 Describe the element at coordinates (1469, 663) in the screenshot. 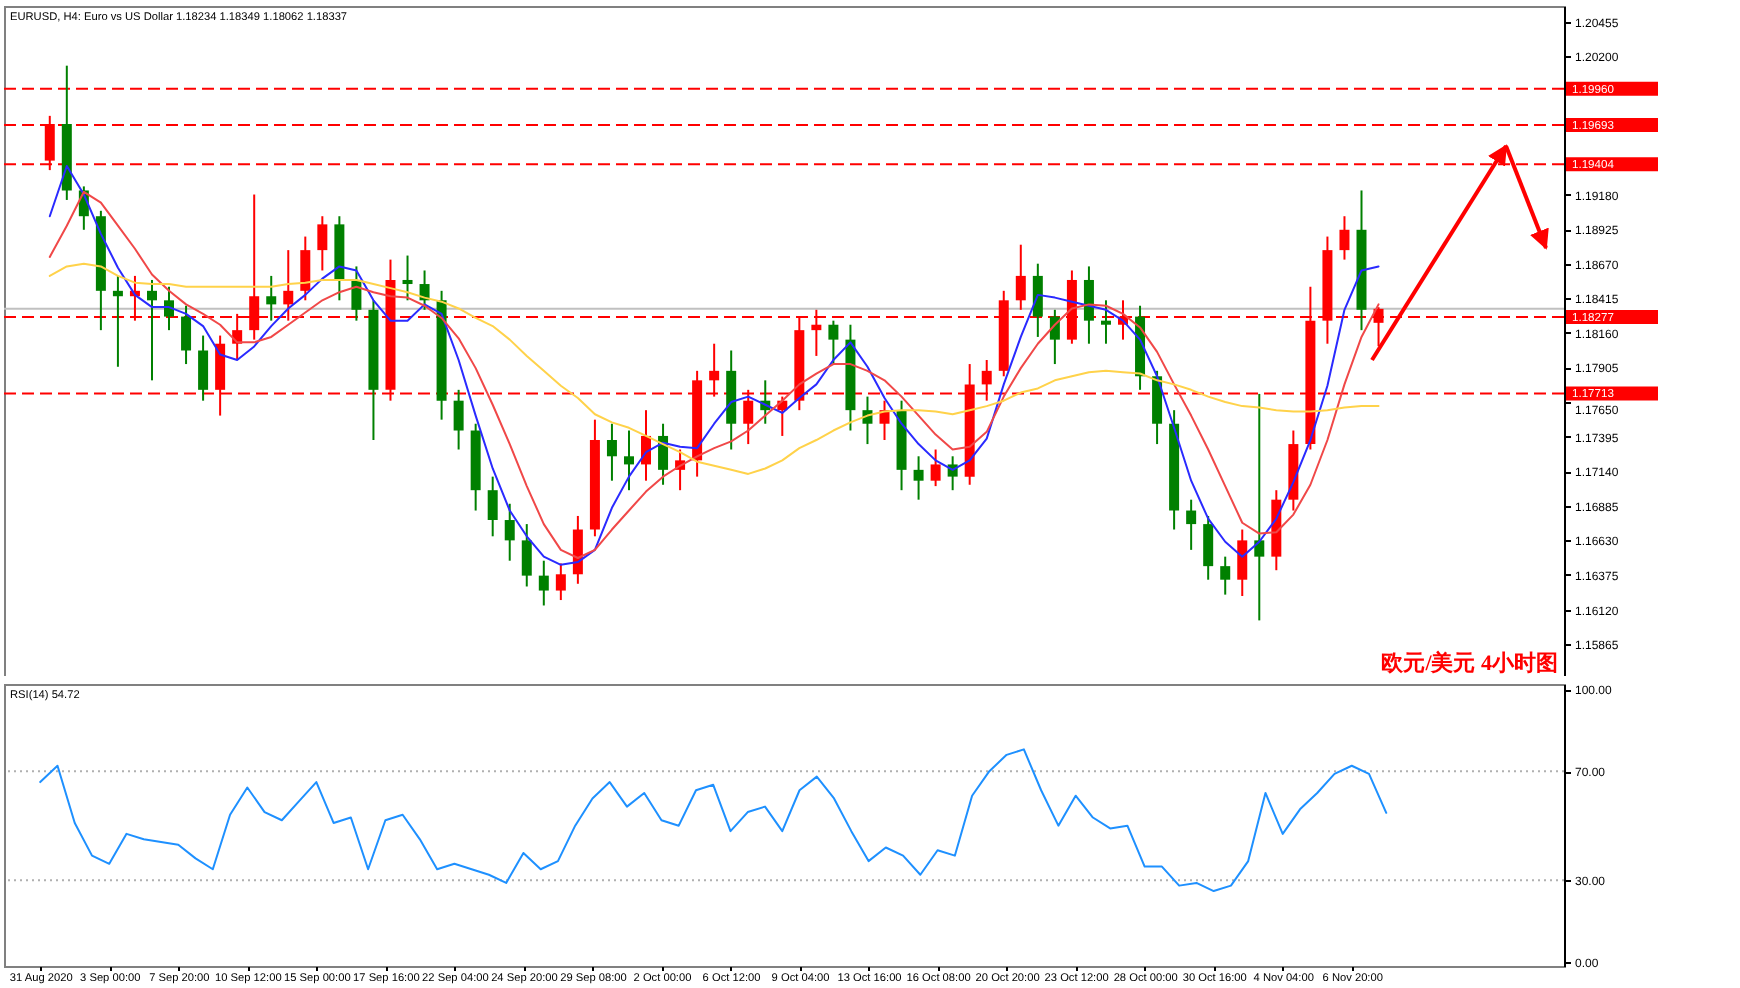

I see `annotation: 欧元/美元 4小时图` at that location.